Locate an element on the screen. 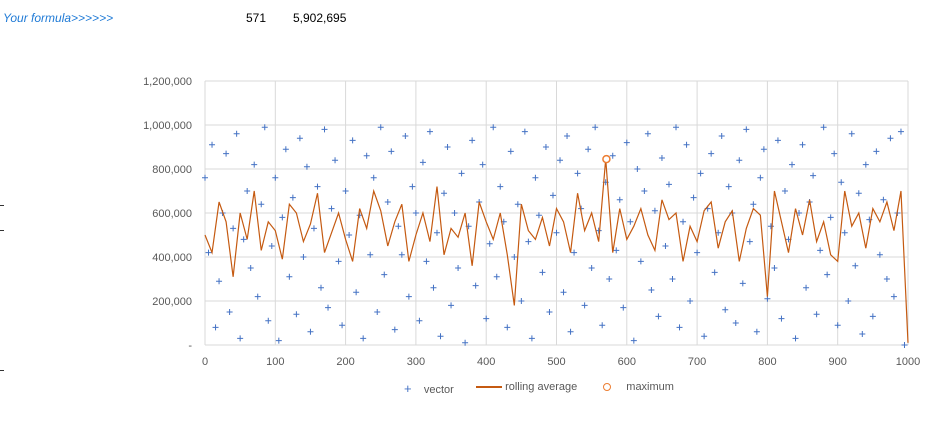 This screenshot has height=421, width=938. x-tick-label: 400 is located at coordinates (486, 362).